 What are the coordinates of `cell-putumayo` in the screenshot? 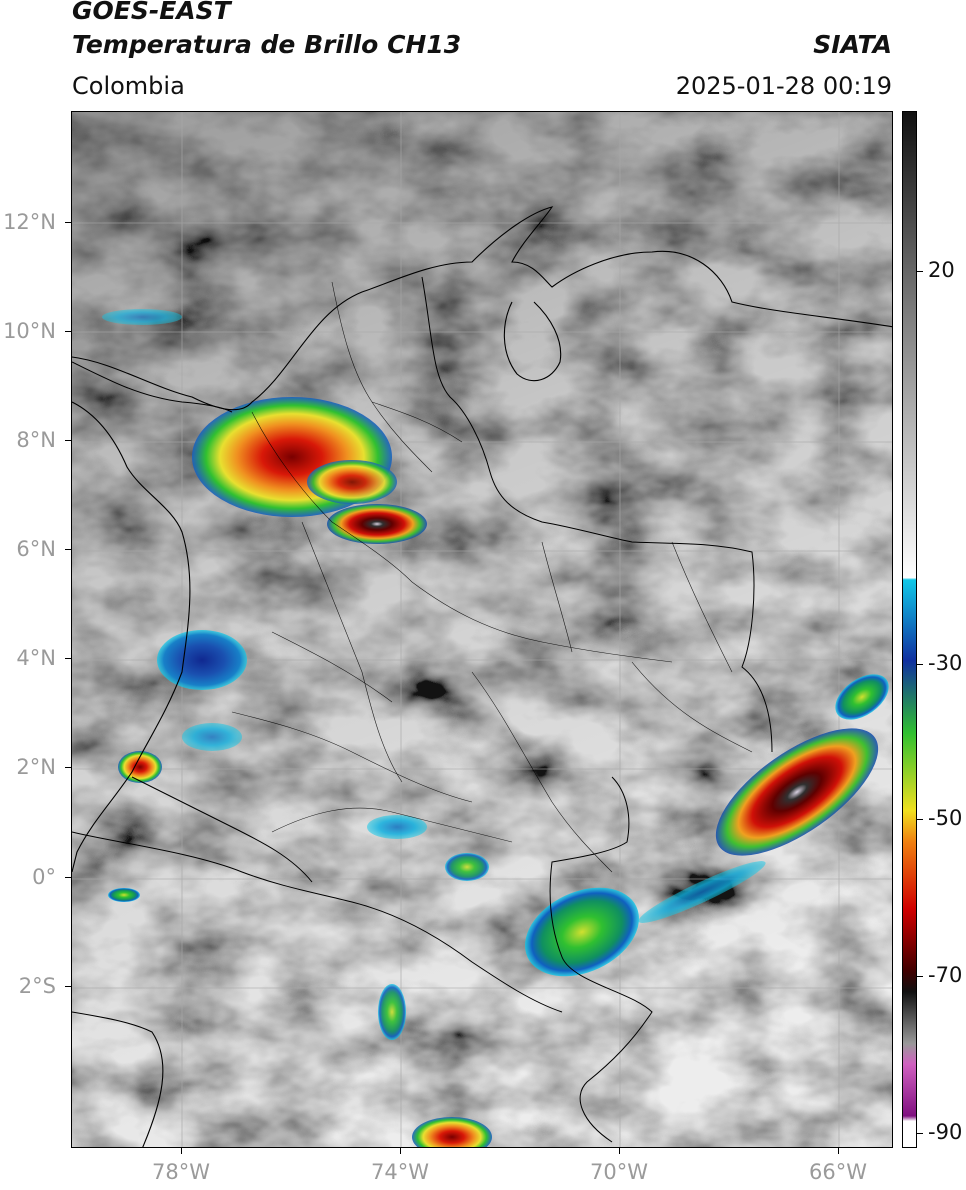 It's located at (397, 827).